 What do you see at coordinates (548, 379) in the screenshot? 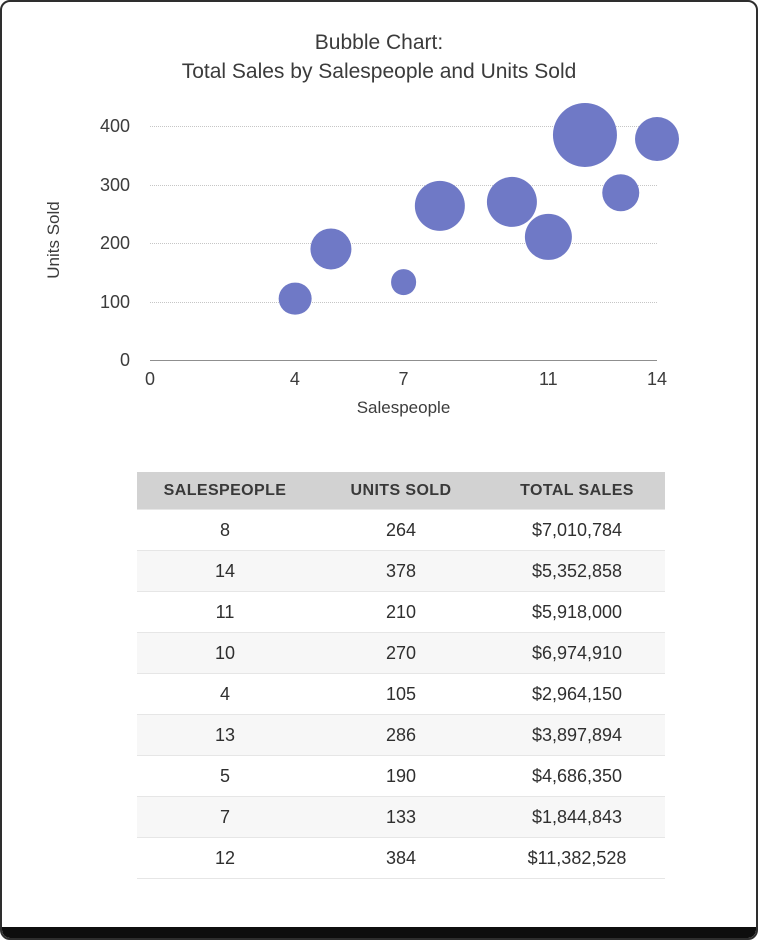
I see `x-tick-label: 11` at bounding box center [548, 379].